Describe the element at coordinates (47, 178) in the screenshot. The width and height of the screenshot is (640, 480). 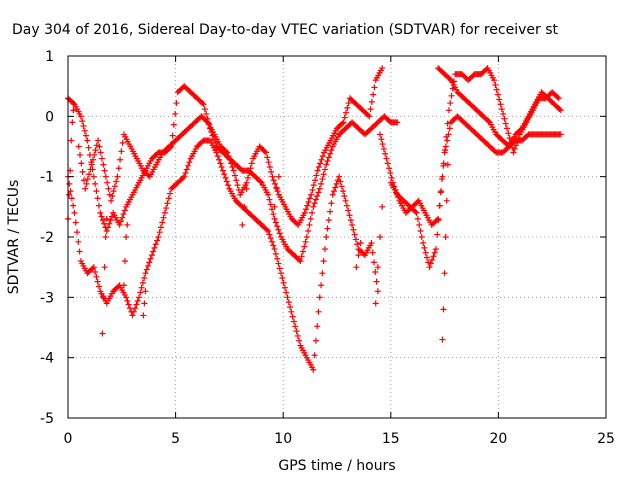
I see `y-tick-label: -1` at that location.